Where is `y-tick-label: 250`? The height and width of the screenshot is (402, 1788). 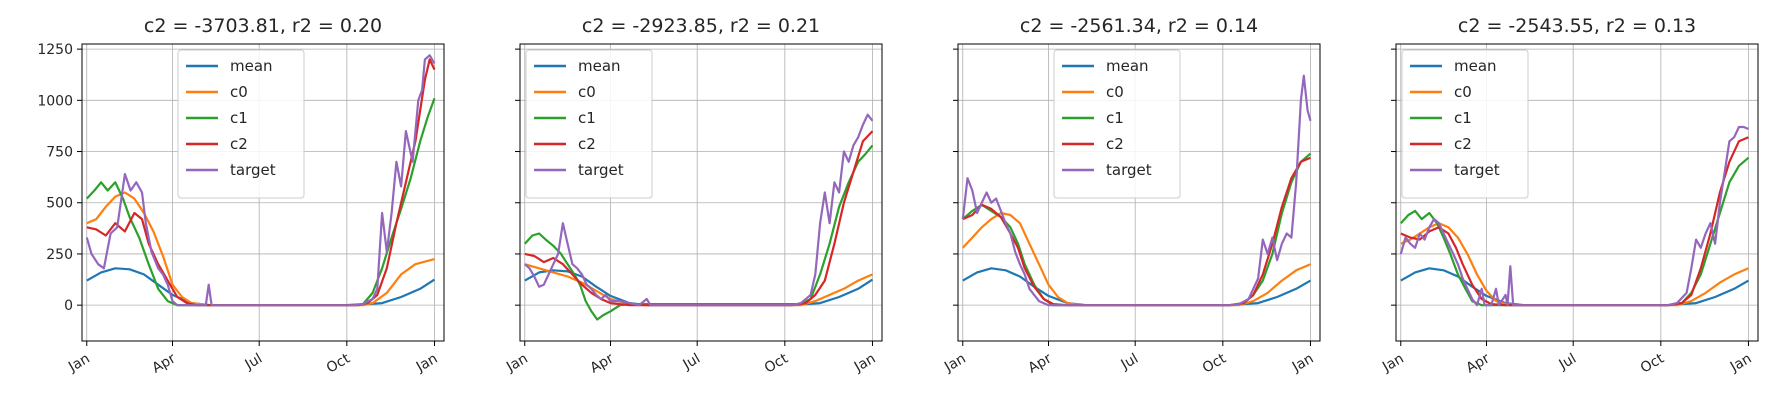 y-tick-label: 250 is located at coordinates (59, 255).